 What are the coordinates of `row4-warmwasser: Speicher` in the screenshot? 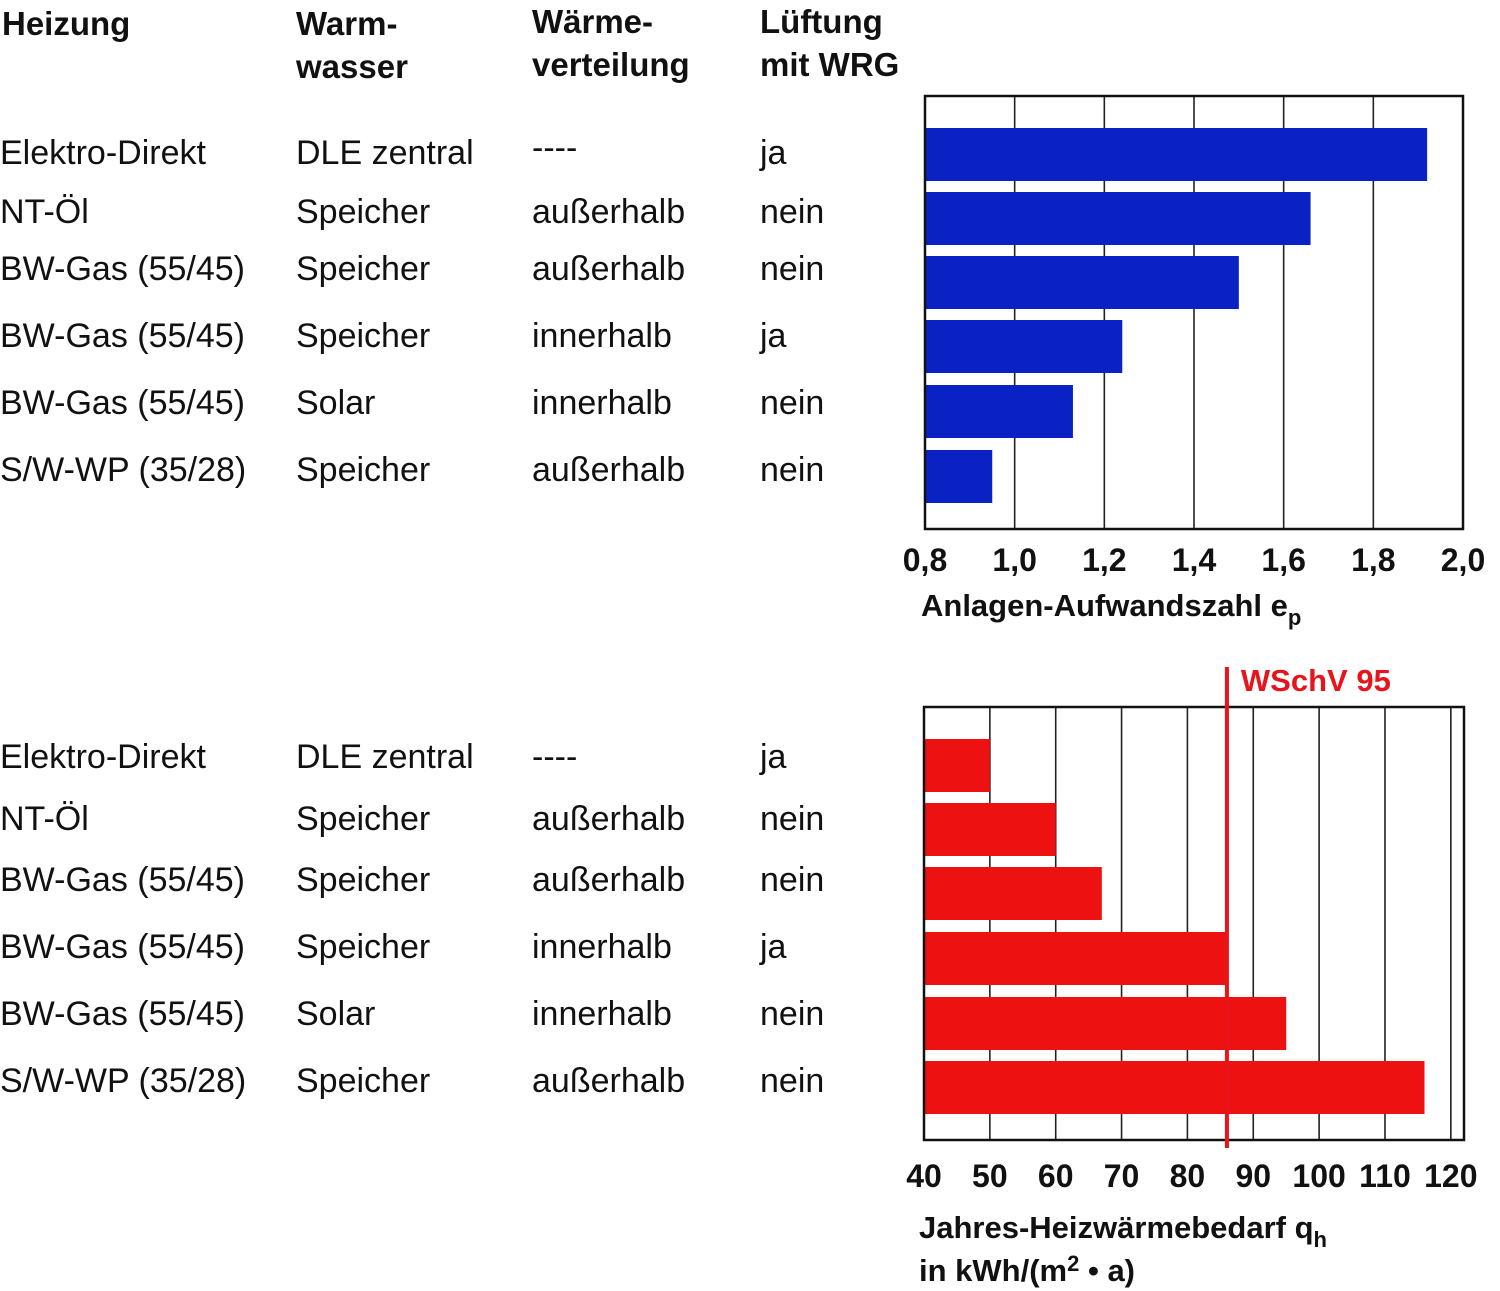 It's located at (363, 336).